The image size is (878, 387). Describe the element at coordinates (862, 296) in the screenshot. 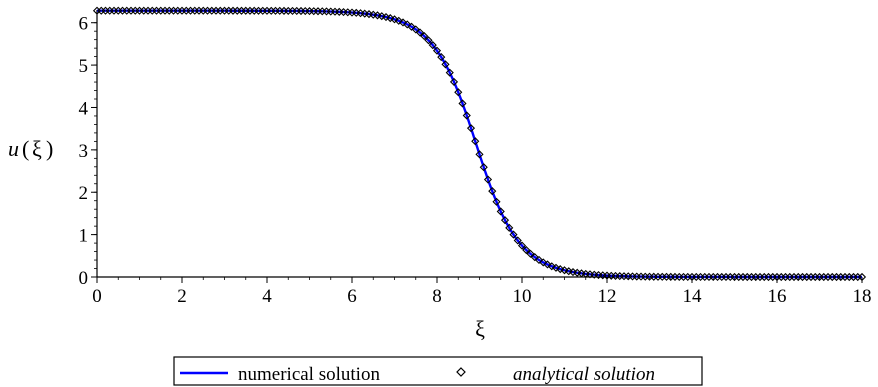

I see `x-tick-label: 18` at that location.